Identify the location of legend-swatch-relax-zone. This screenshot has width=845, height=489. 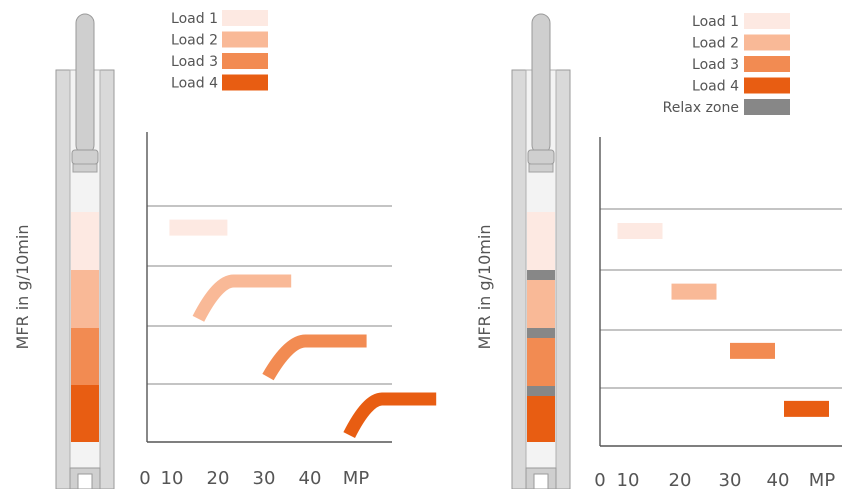
(767, 107).